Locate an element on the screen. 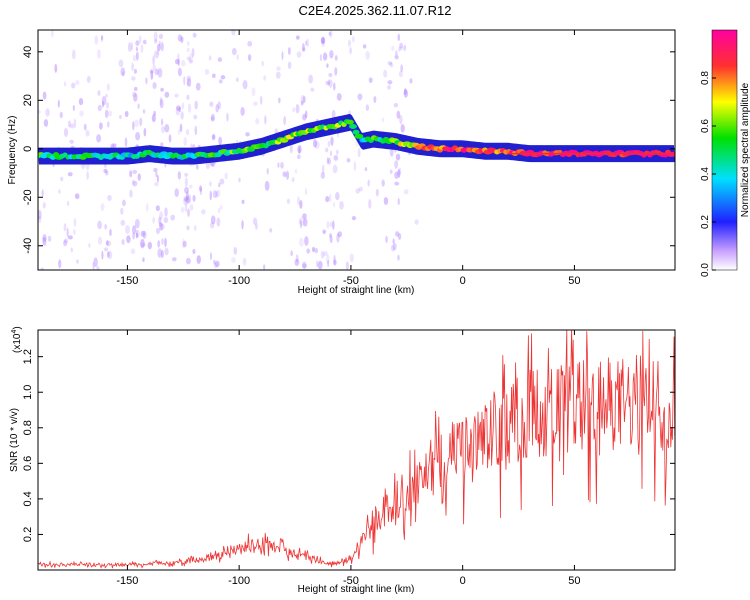 This screenshot has height=600, width=750. x-tick-label: -150 is located at coordinates (127, 281).